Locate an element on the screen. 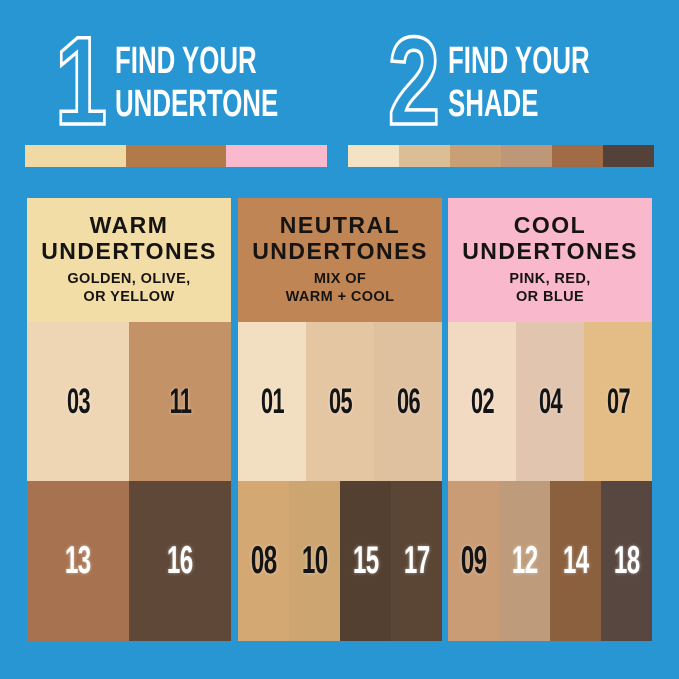 This screenshot has height=679, width=679. shade-swatch-12: 12 is located at coordinates (524, 561).